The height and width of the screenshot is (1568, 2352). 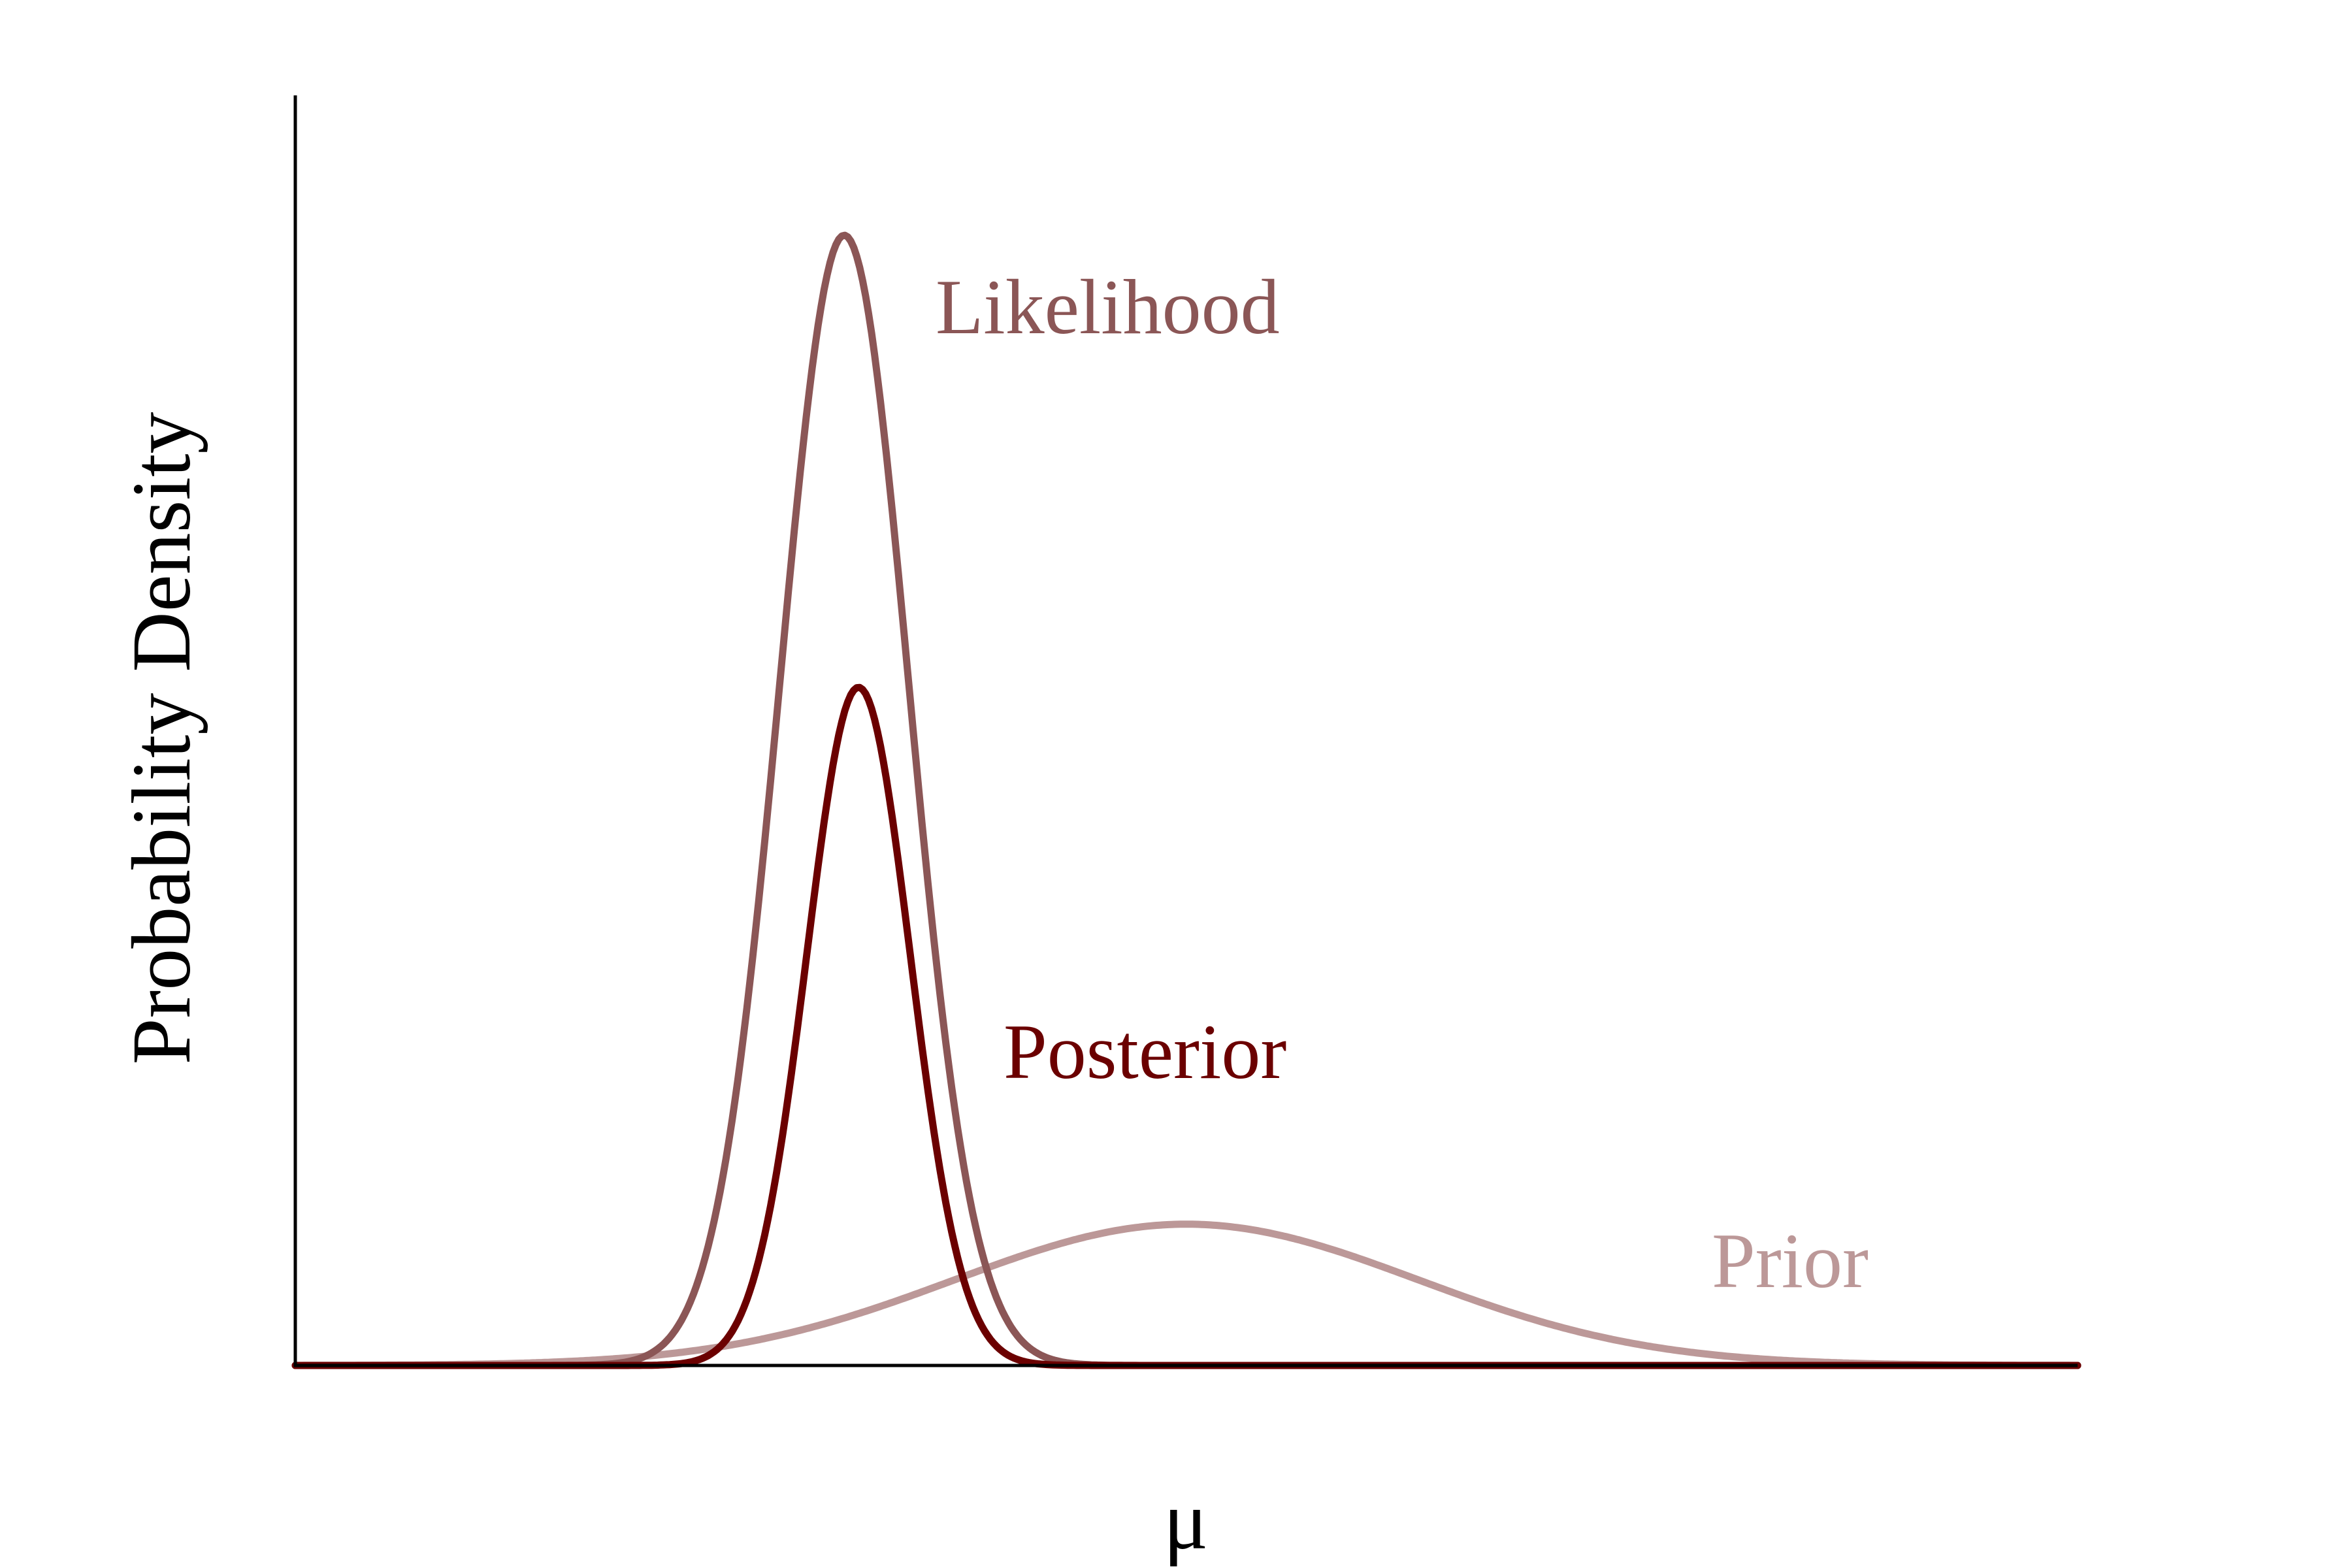 I want to click on curve-prior, so click(x=1186, y=1294).